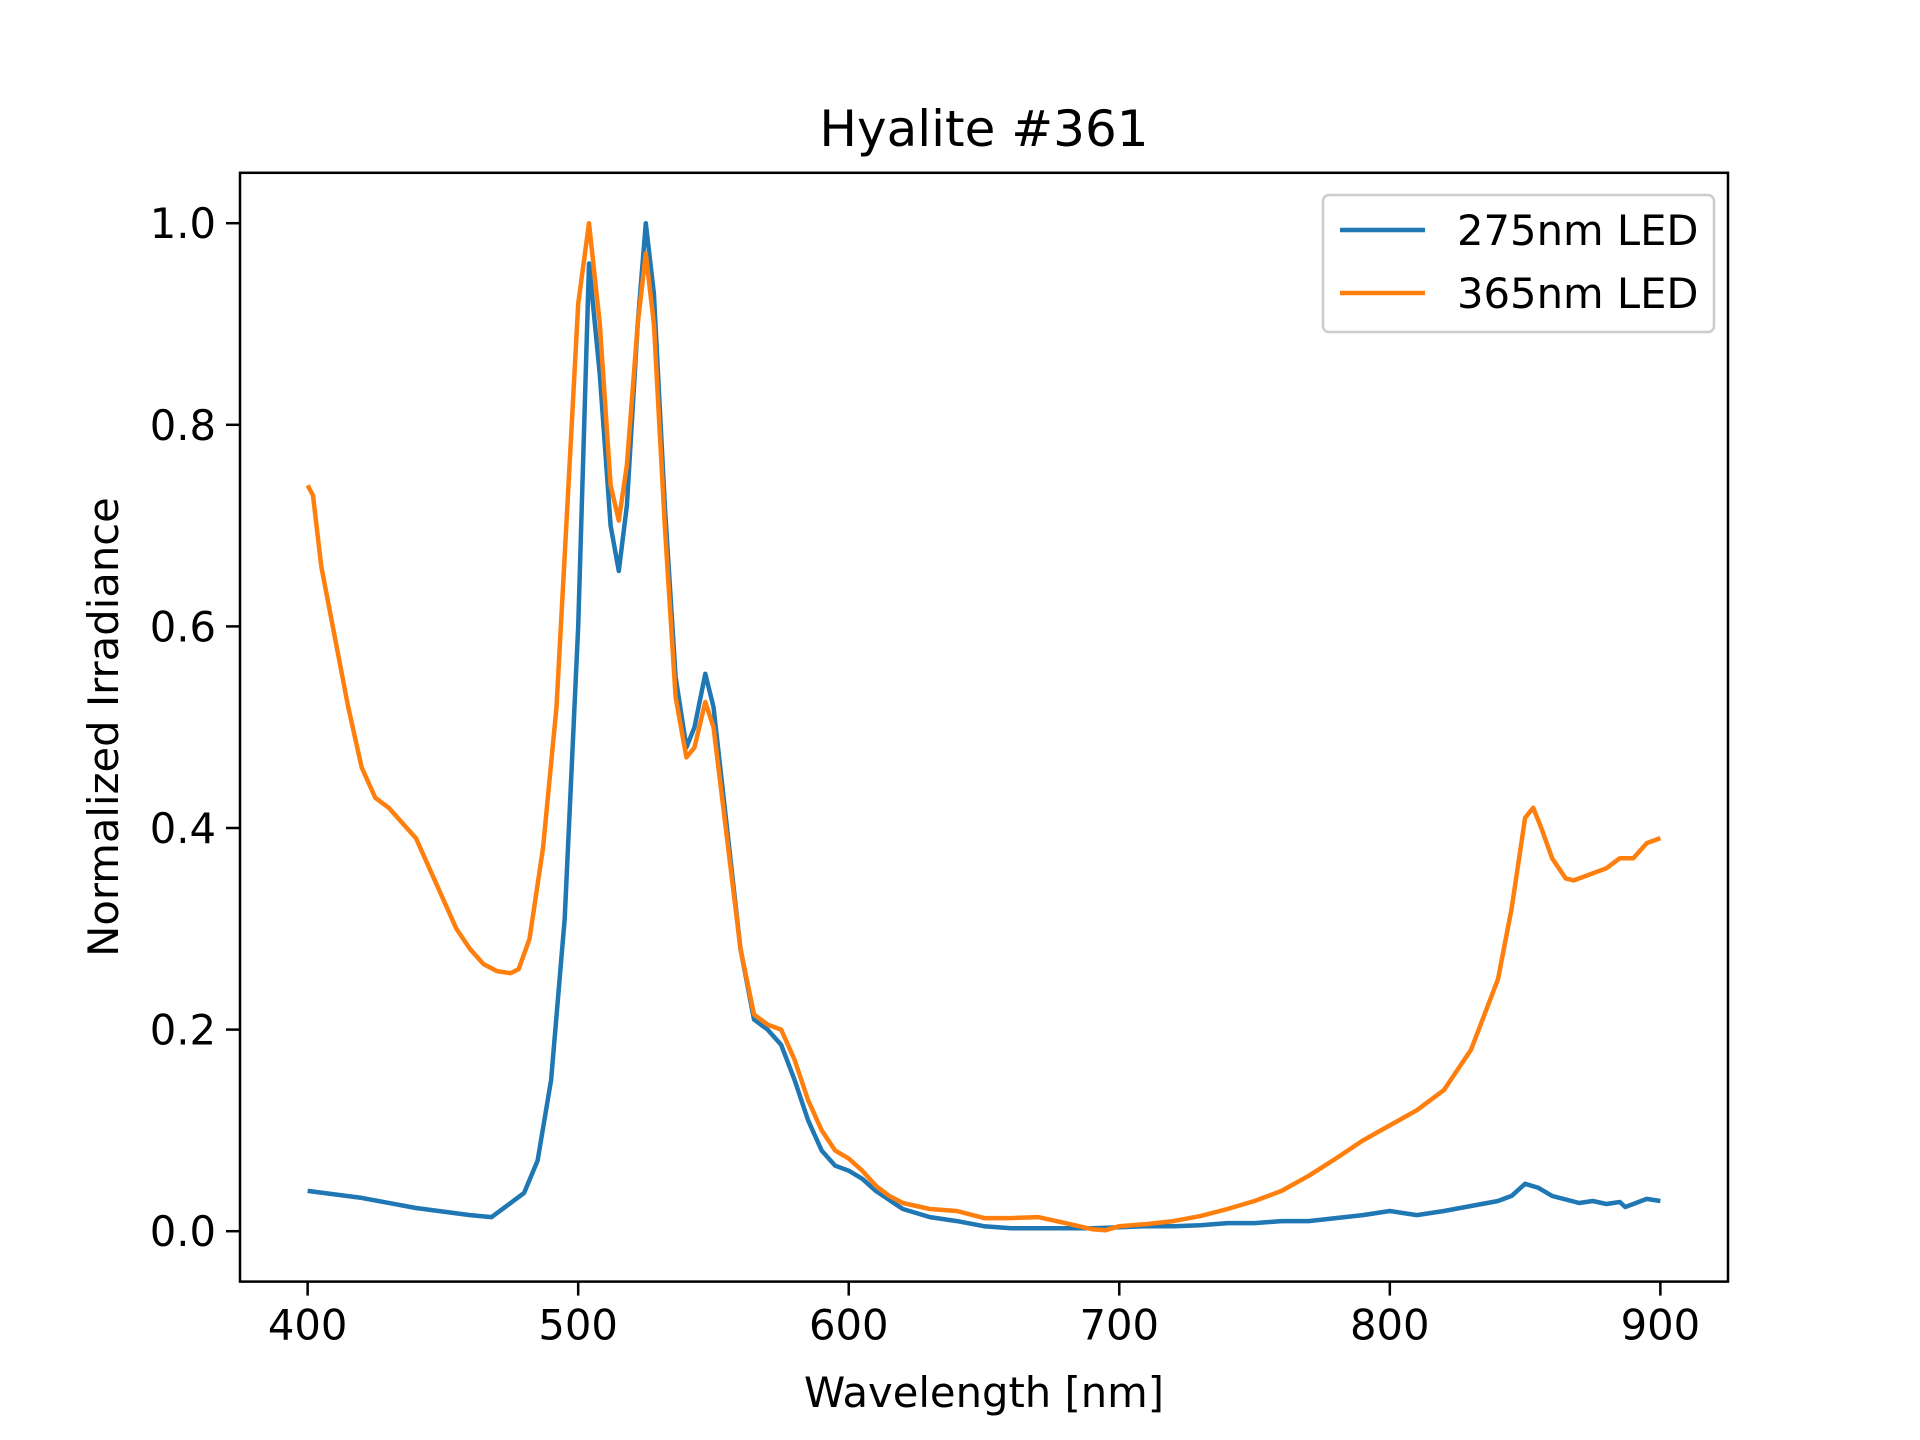 The height and width of the screenshot is (1440, 1920). Describe the element at coordinates (1578, 293) in the screenshot. I see `legend-label: 365nm LED` at that location.